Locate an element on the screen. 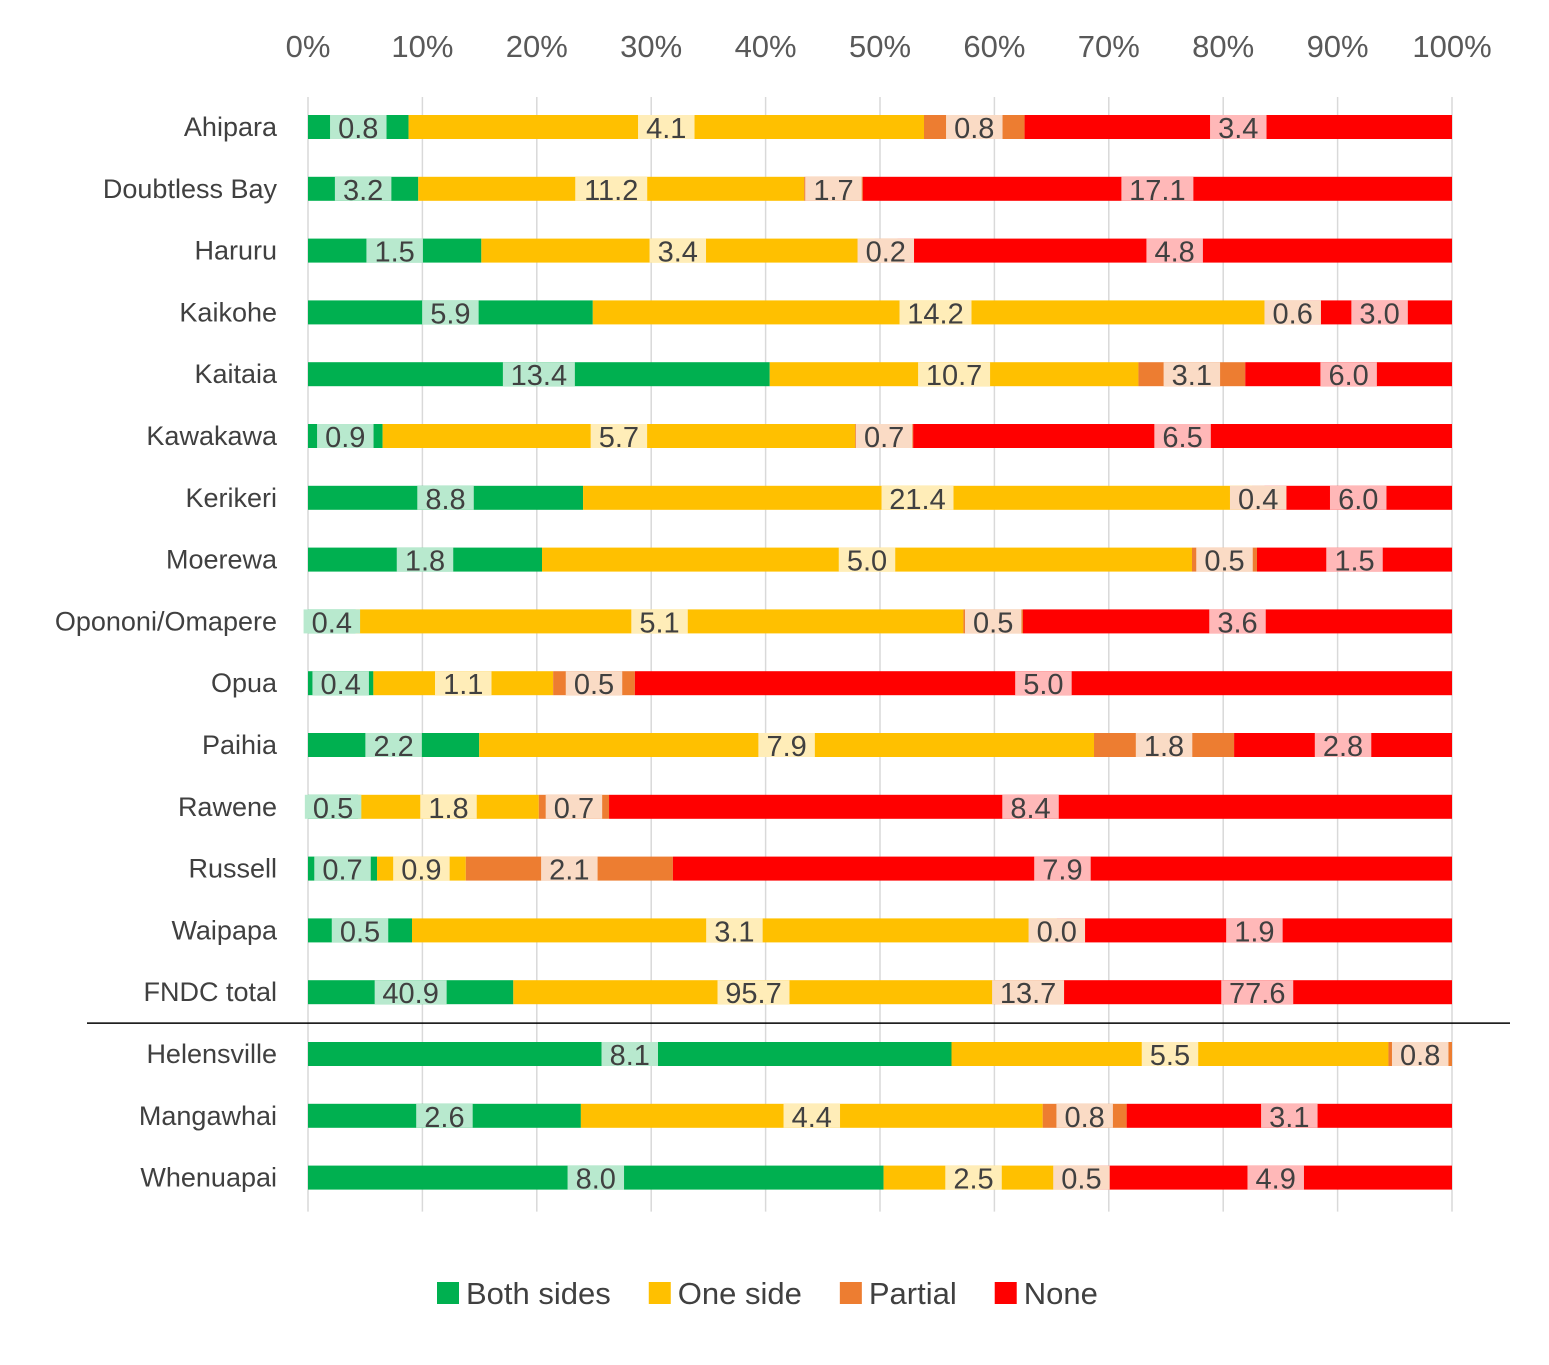 This screenshot has width=1549, height=1365. category-label-kaitaia: Kaitaia is located at coordinates (236, 374).